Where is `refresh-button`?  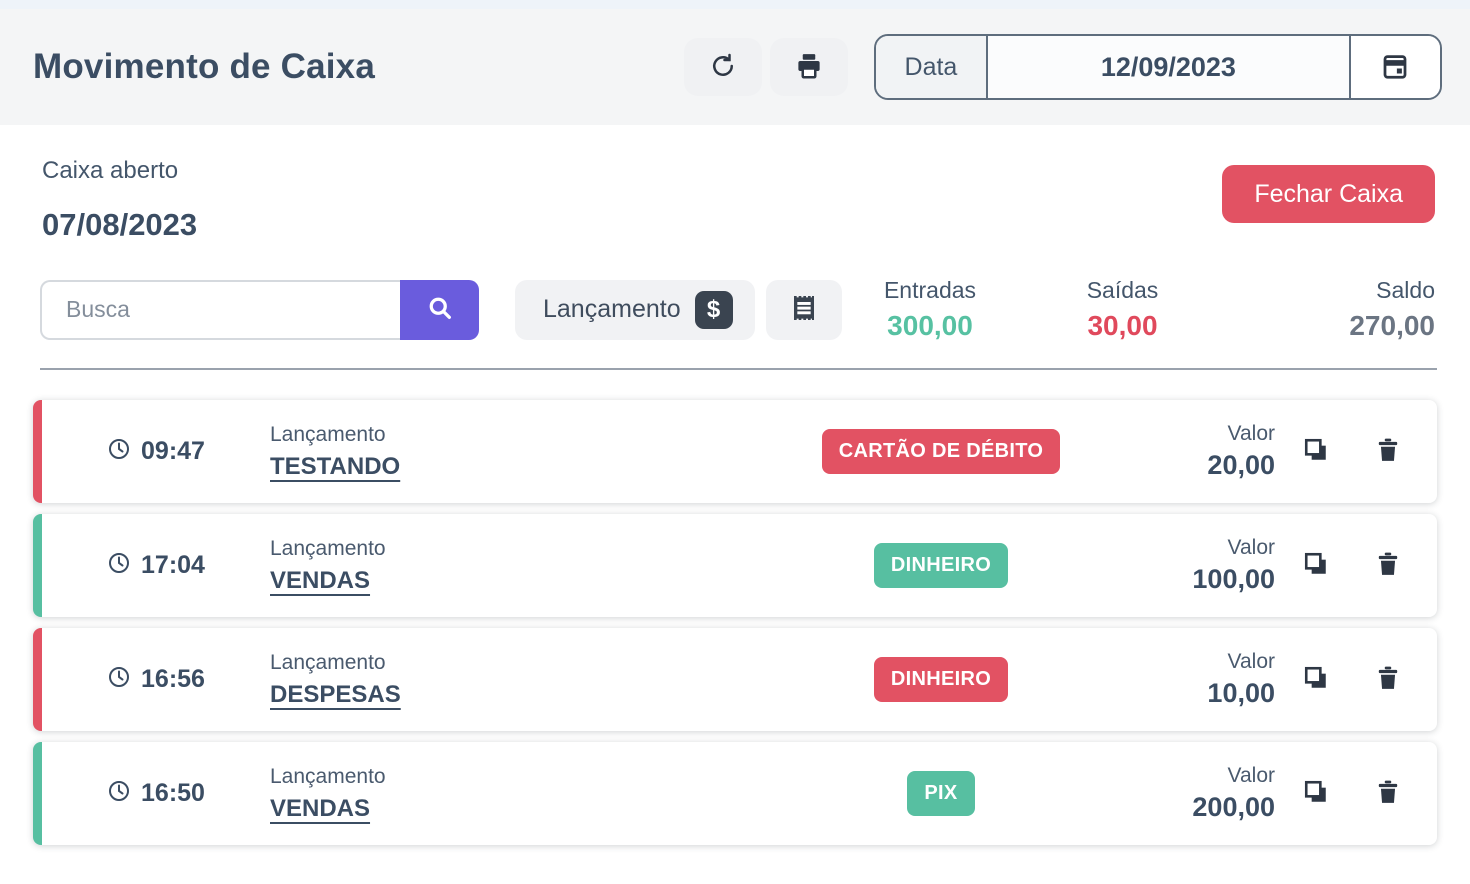
refresh-button is located at coordinates (723, 67).